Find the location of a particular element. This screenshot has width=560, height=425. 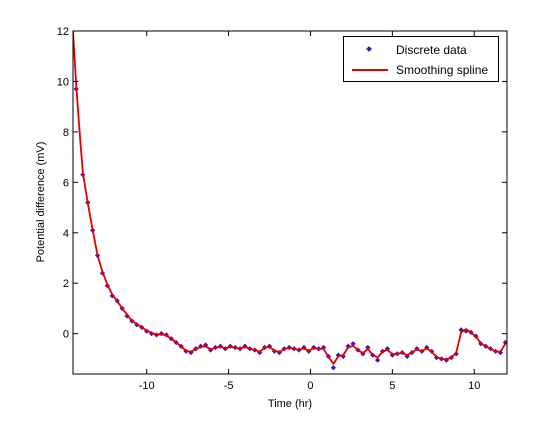

legend-label-spline: Smoothing spline is located at coordinates (442, 70).